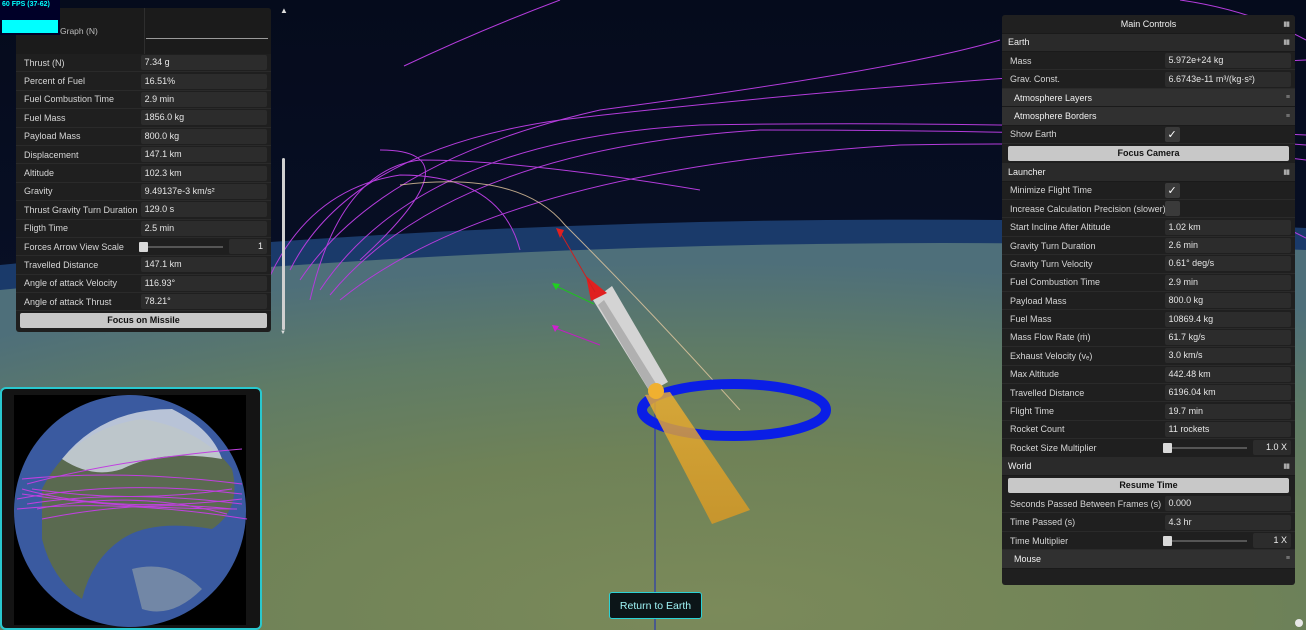  Describe the element at coordinates (1047, 392) in the screenshot. I see `launcher-stat-label: Travelled Distance` at that location.